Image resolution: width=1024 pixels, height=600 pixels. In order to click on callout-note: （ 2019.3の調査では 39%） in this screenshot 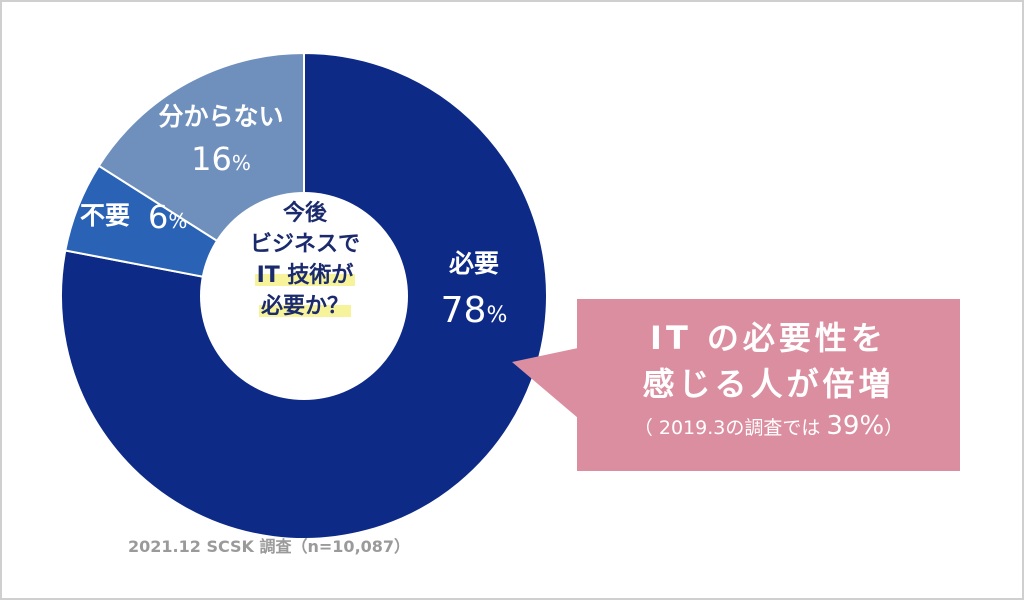, I will do `click(768, 426)`.